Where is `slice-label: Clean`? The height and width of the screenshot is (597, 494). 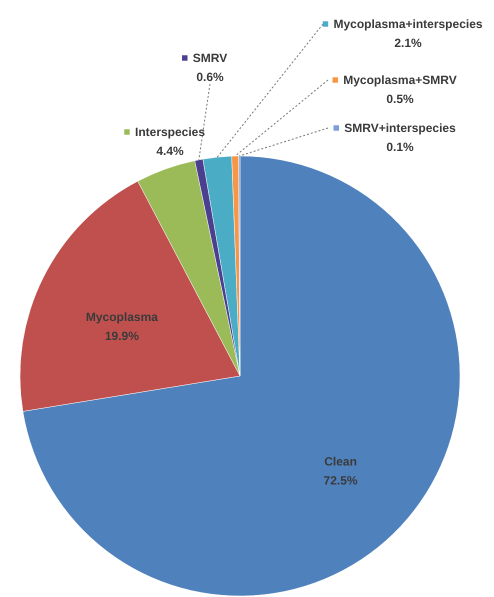
slice-label: Clean is located at coordinates (340, 461).